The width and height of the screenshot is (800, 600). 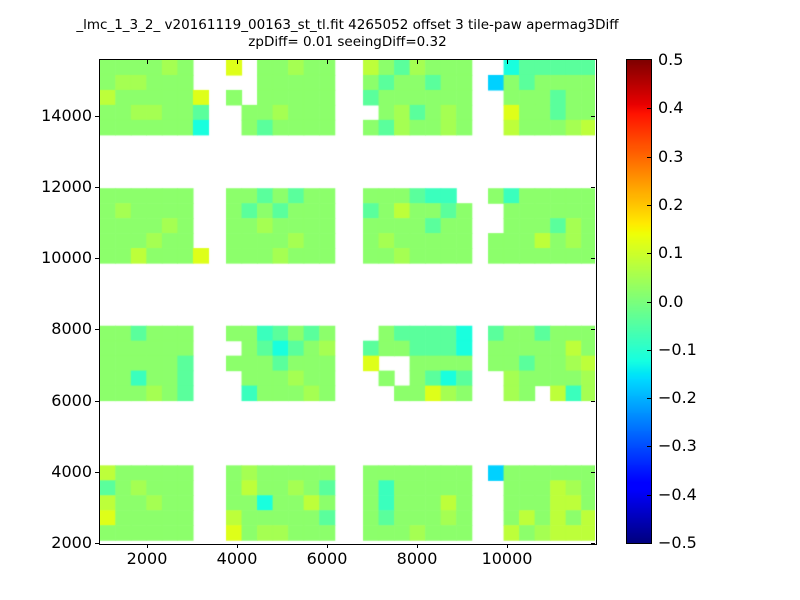 I want to click on colorbar-tick-label: −0.1, so click(x=677, y=349).